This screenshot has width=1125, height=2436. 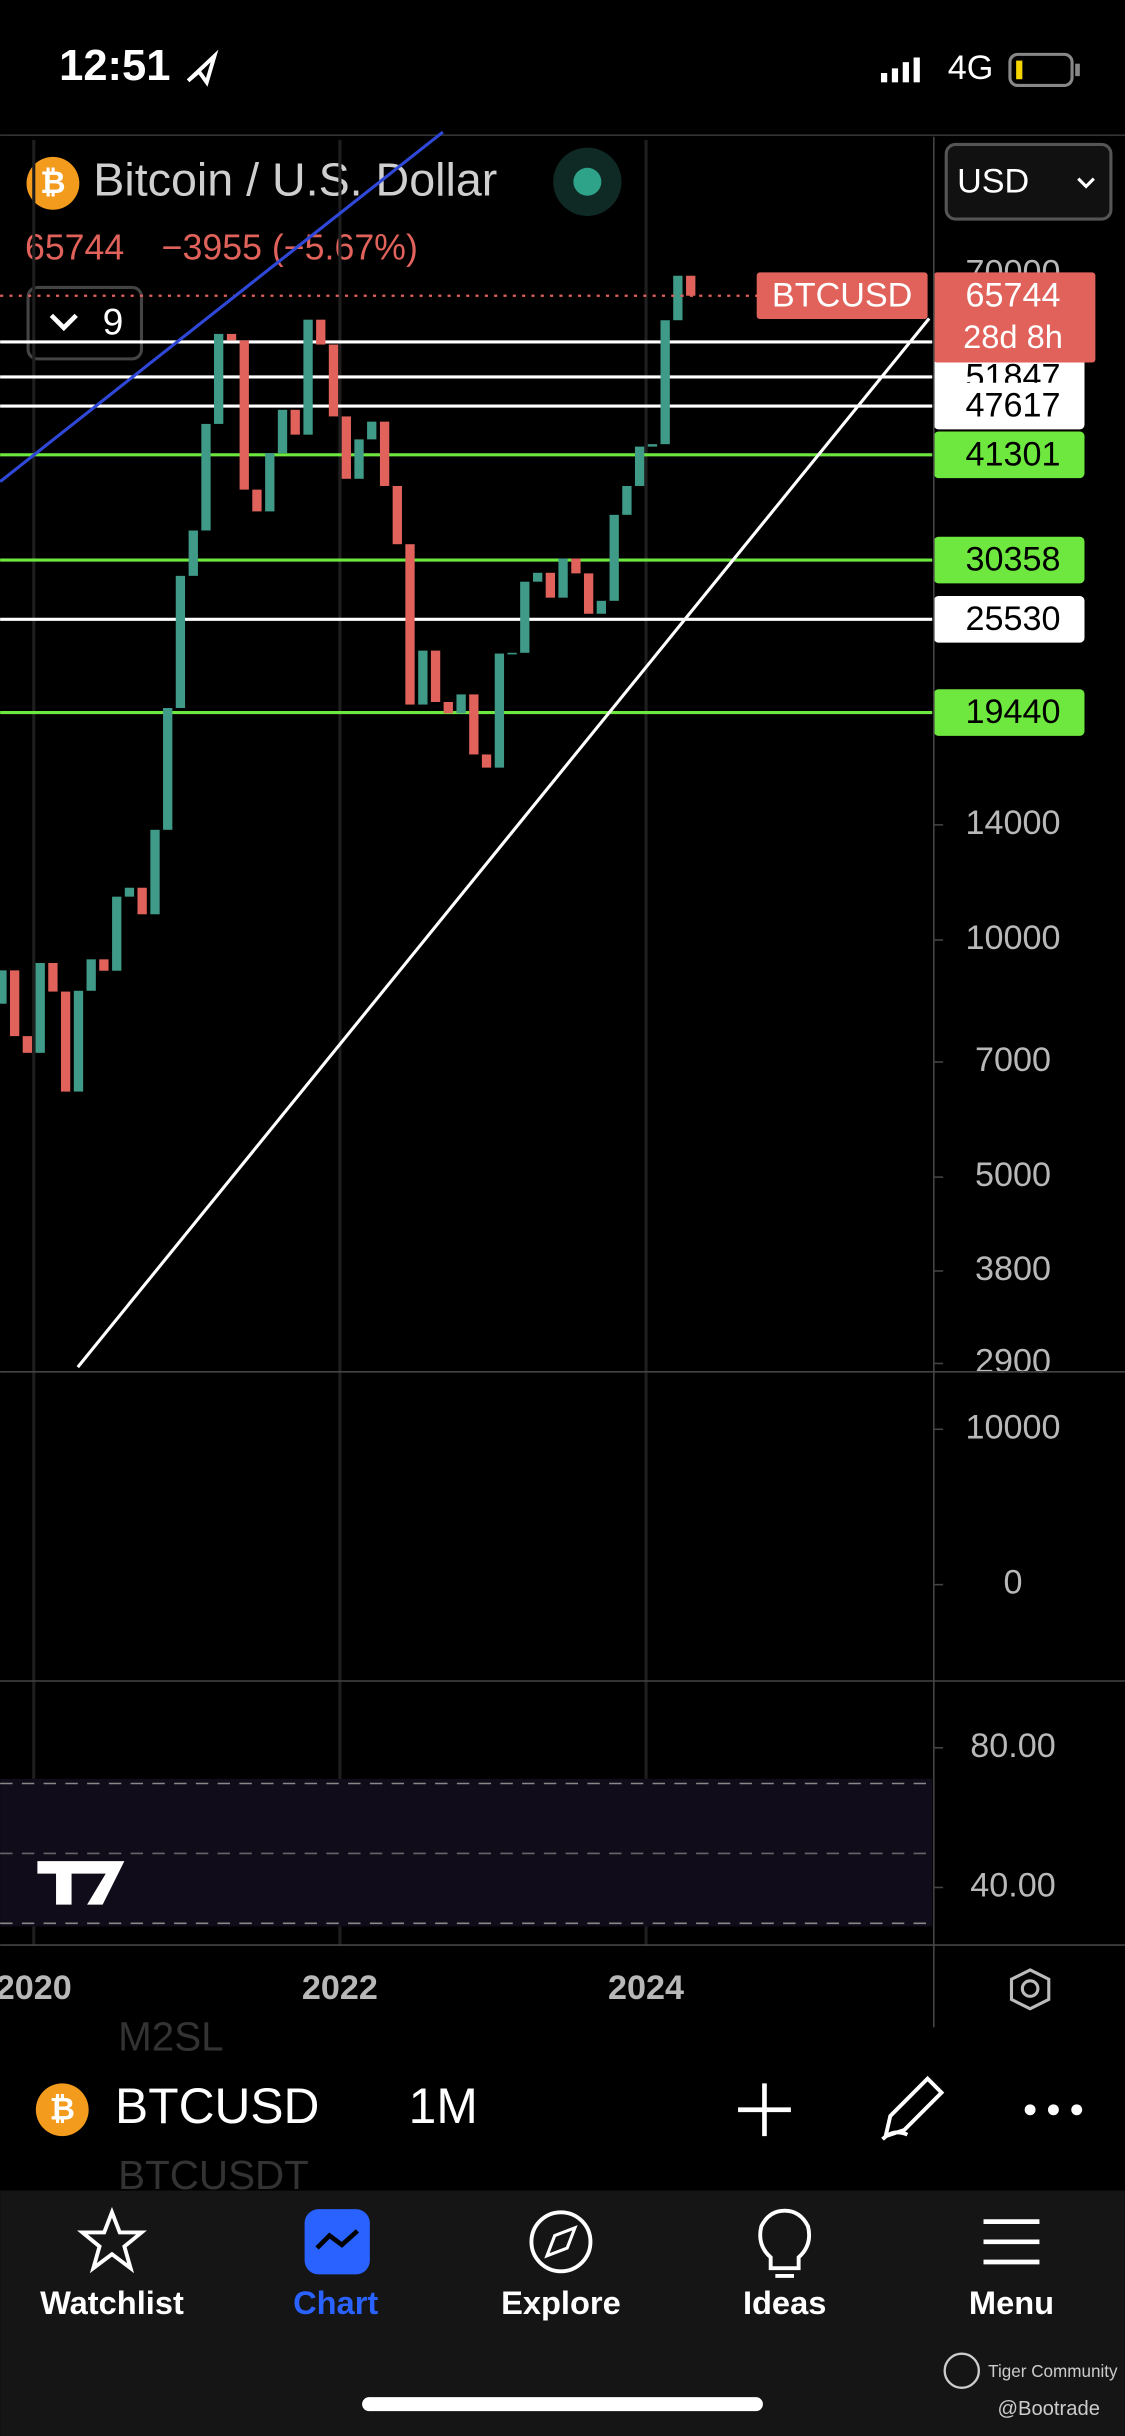 What do you see at coordinates (993, 181) in the screenshot?
I see `currency: USD` at bounding box center [993, 181].